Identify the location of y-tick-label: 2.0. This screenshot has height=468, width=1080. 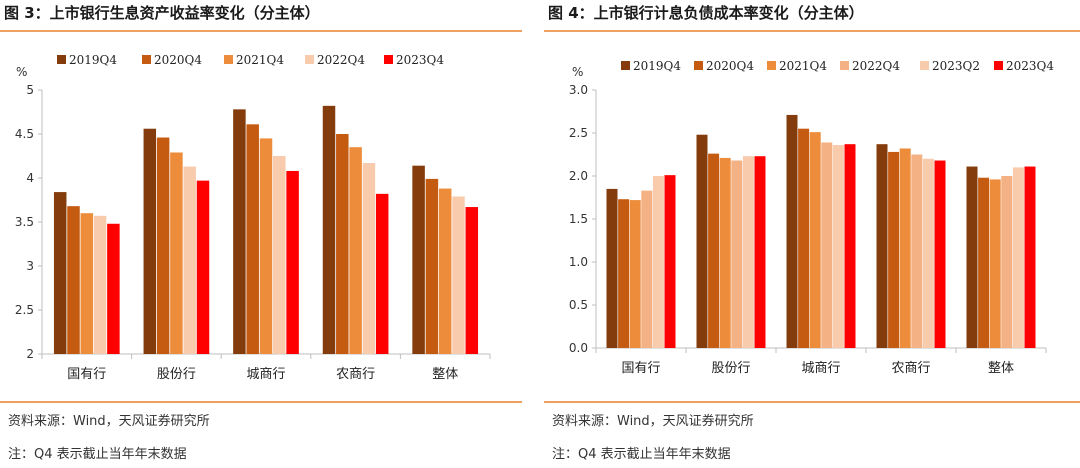
(578, 176).